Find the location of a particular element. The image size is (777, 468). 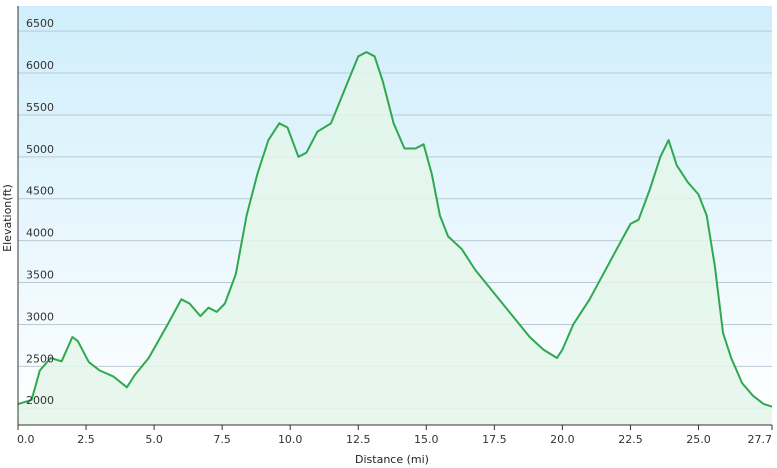

y-tick-label: 6500 is located at coordinates (40, 23).